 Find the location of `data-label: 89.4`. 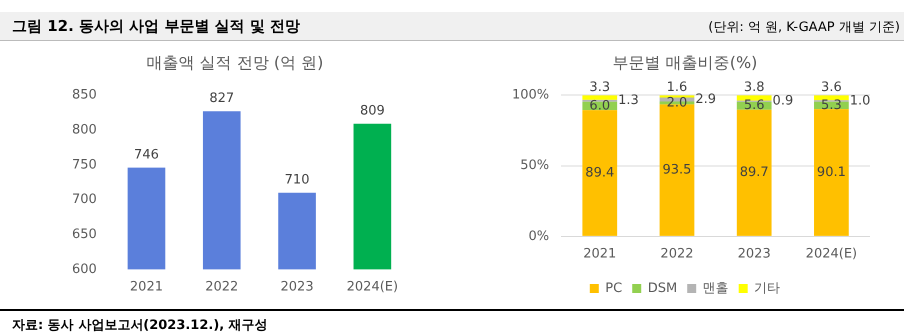

data-label: 89.4 is located at coordinates (599, 172).